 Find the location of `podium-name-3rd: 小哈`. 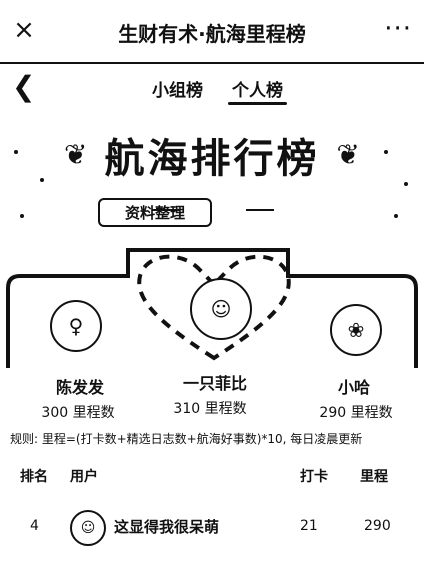

podium-name-3rd: 小哈 is located at coordinates (353, 387).